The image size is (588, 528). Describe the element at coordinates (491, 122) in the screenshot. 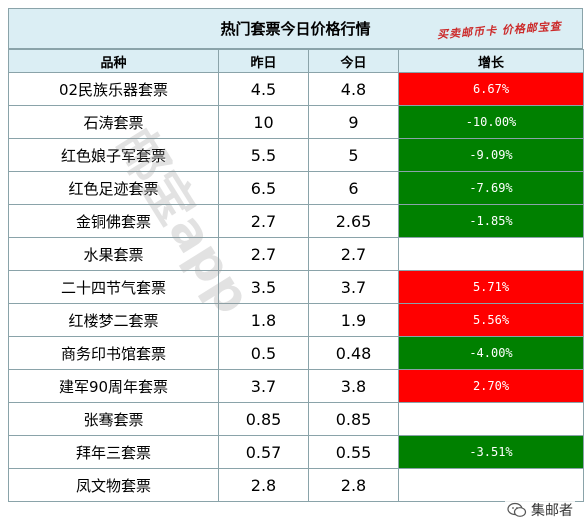

I see `cell-change: -10.00%` at that location.